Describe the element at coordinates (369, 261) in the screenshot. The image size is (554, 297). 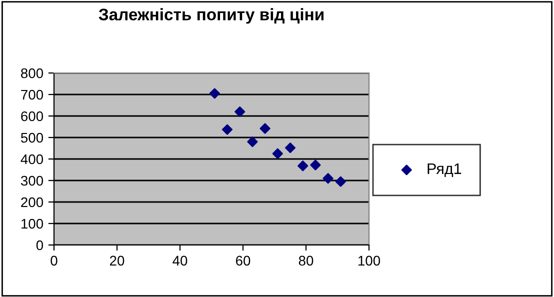
I see `x-tick-label: 100` at that location.